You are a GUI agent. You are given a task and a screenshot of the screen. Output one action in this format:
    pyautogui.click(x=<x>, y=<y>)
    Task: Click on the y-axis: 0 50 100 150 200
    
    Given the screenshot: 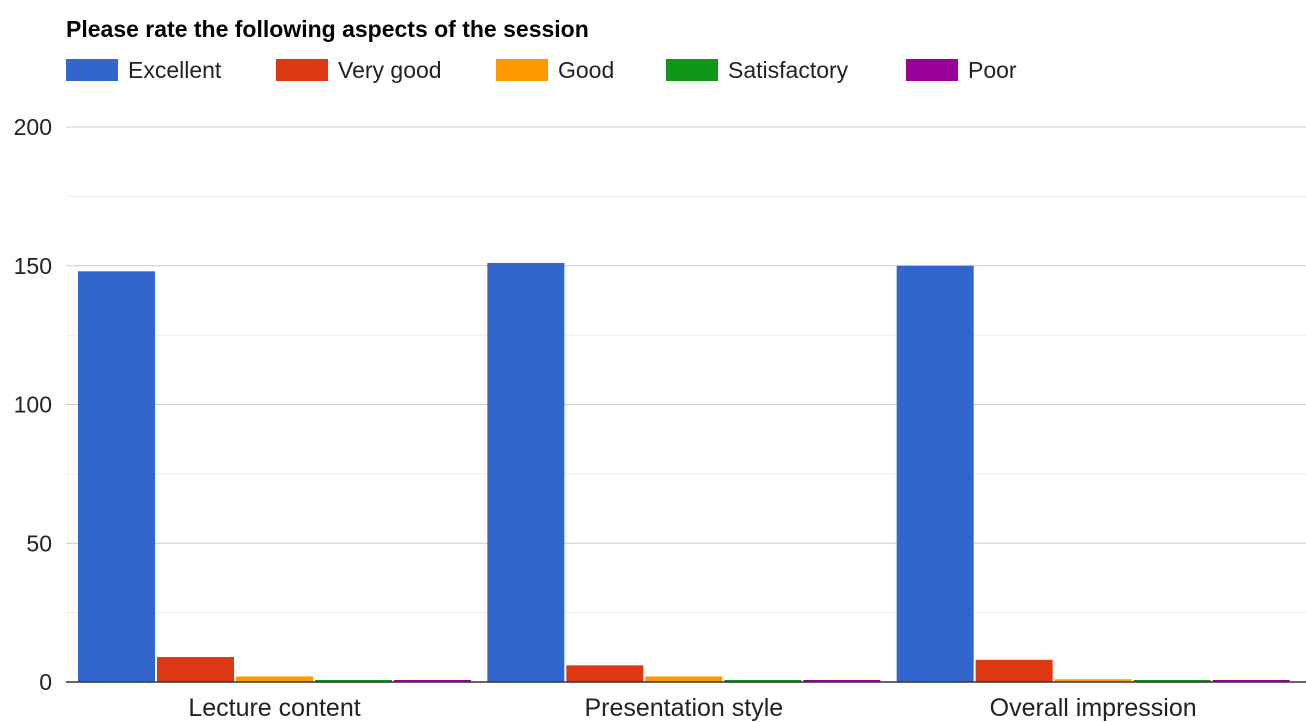 What is the action you would take?
    pyautogui.click(x=33, y=404)
    